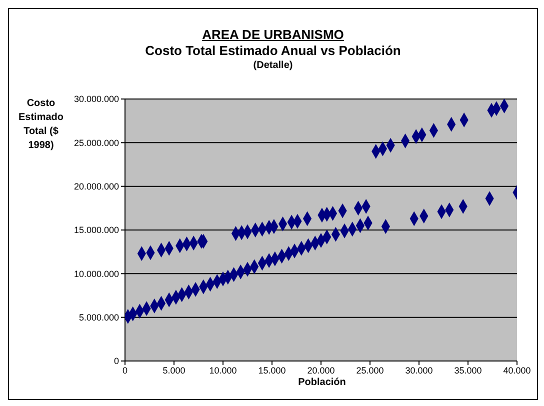 The height and width of the screenshot is (406, 544). I want to click on x-tick-label: 20.000, so click(321, 370).